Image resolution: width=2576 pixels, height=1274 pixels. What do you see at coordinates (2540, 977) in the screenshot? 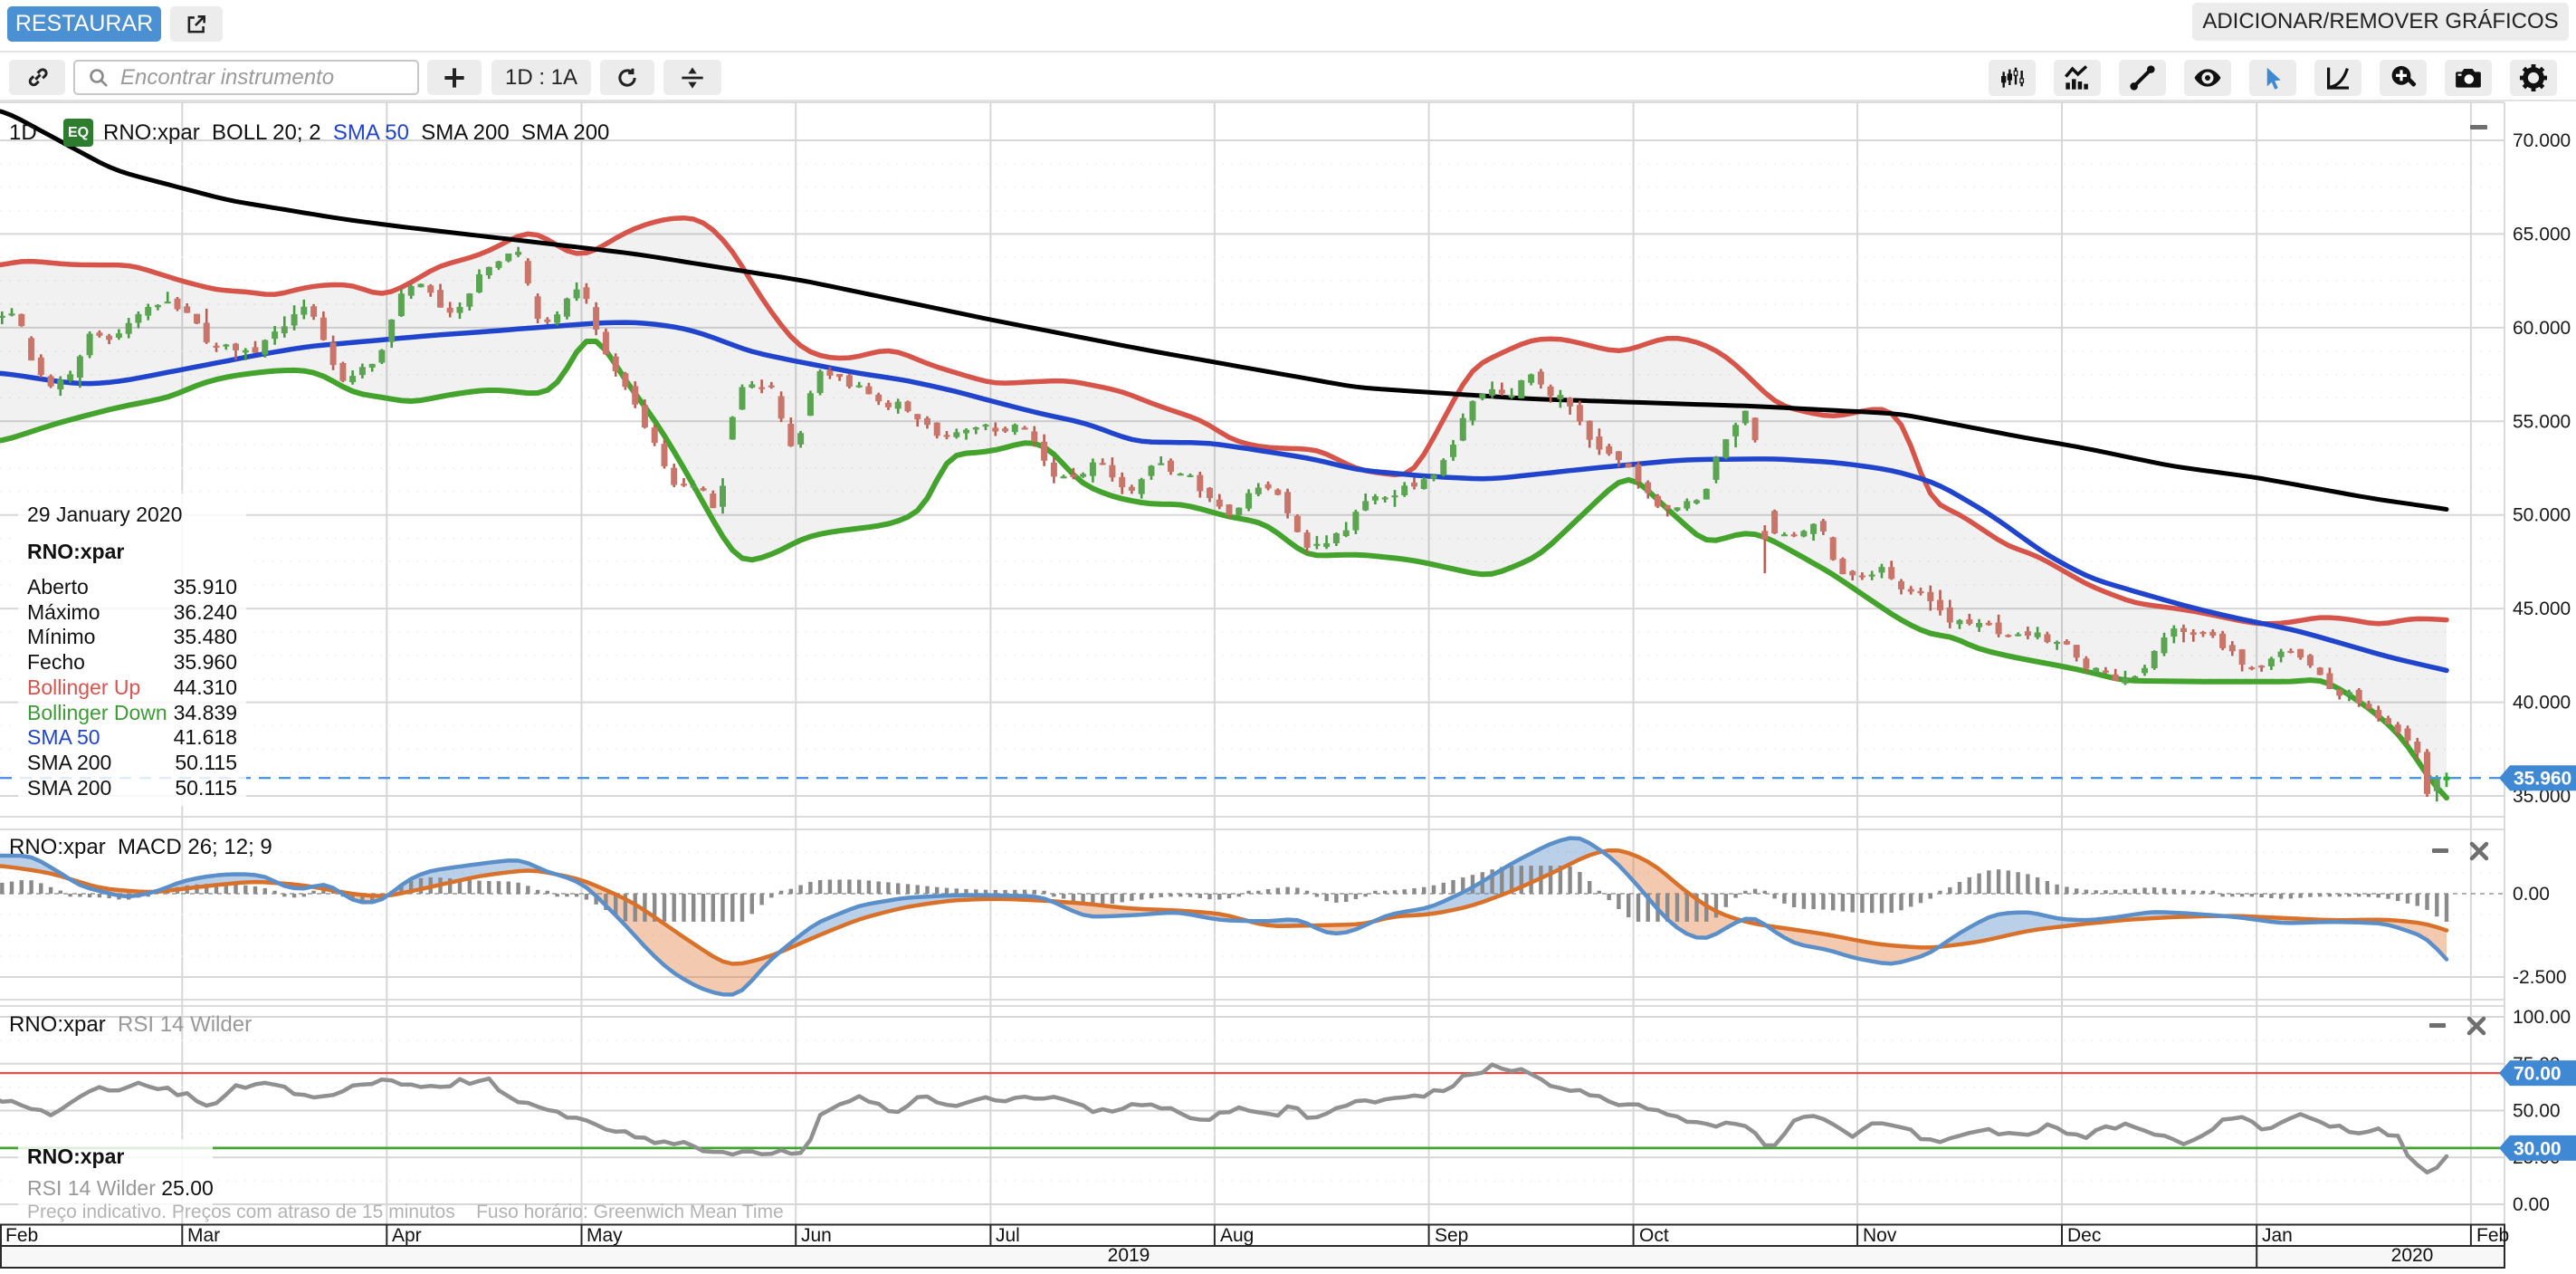
I see `svg-text: -2.500` at bounding box center [2540, 977].